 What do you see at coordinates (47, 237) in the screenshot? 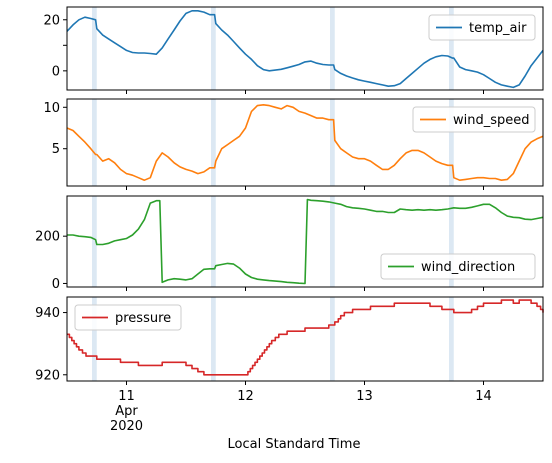
I see `y-tick-label: 200` at bounding box center [47, 237].